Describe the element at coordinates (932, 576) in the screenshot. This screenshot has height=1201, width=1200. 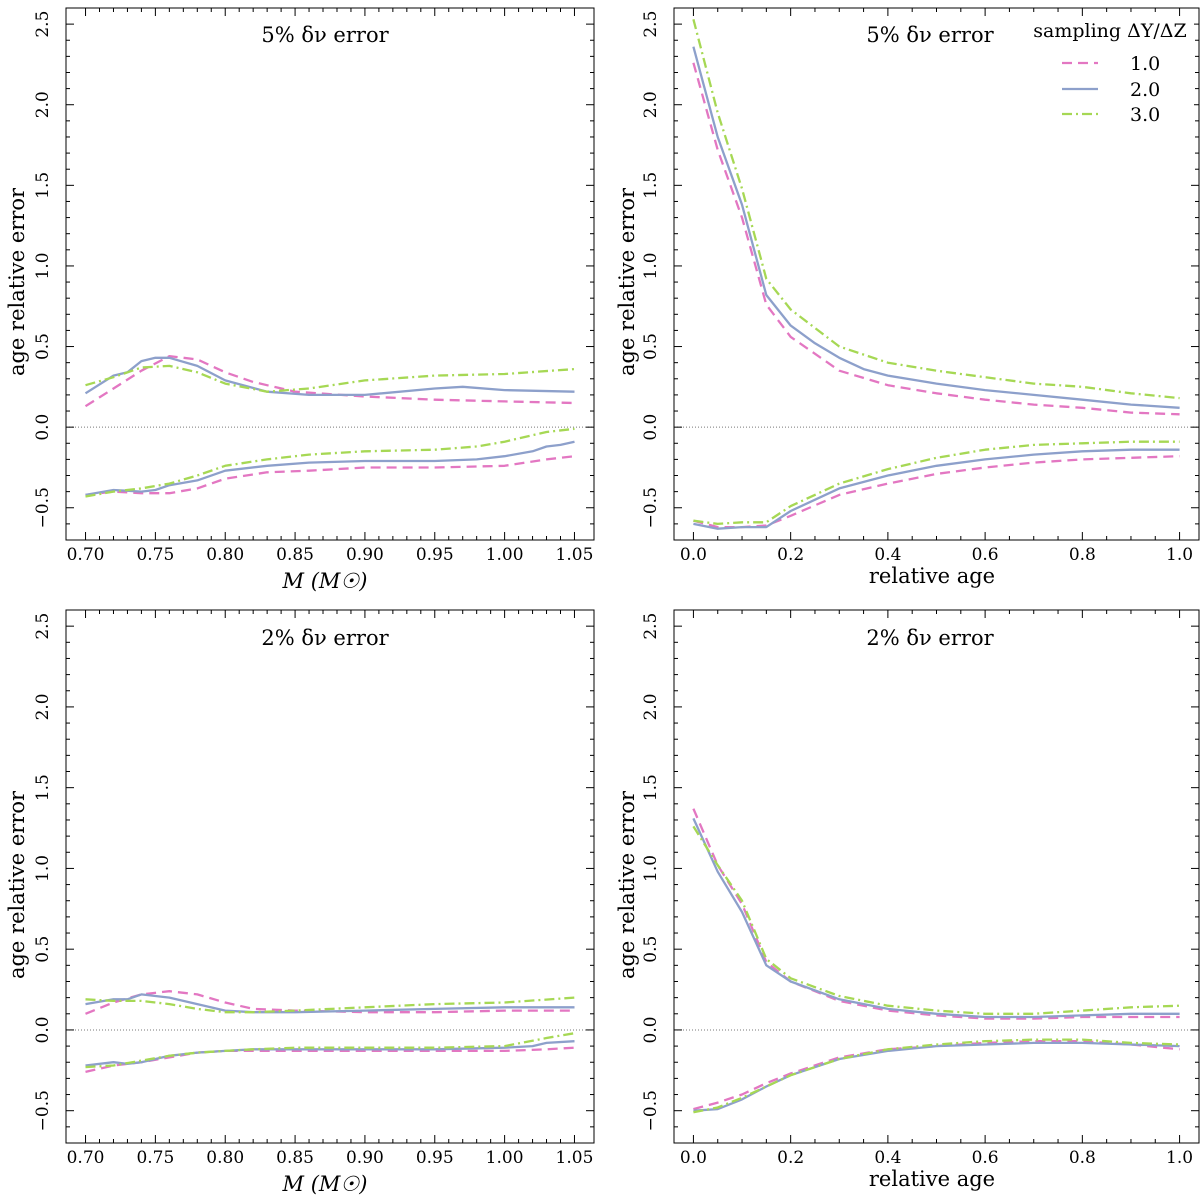
I see `x-axis-label: relative age` at that location.